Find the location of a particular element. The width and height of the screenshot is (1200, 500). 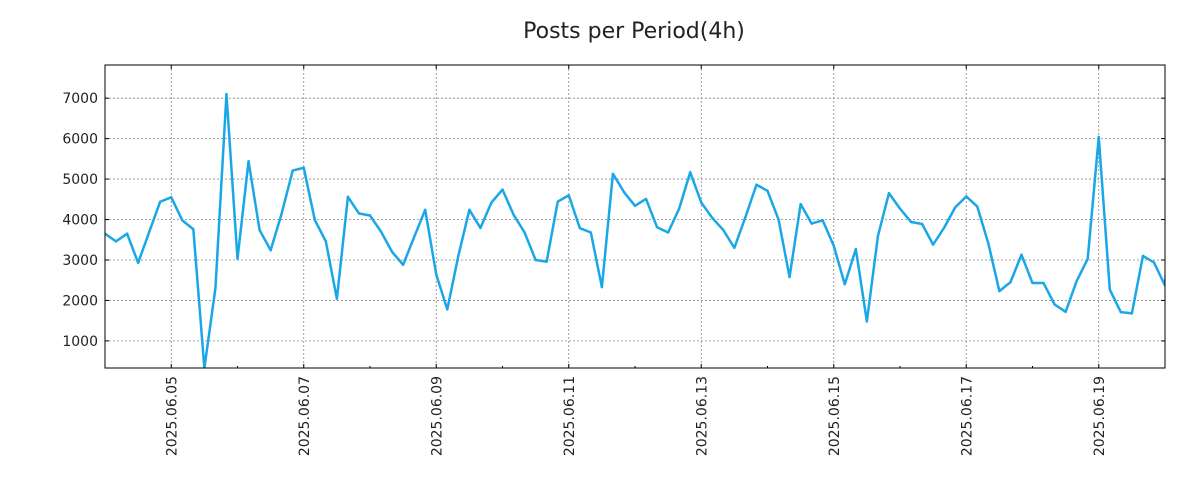

y-tick-label: 7000 is located at coordinates (80, 99).